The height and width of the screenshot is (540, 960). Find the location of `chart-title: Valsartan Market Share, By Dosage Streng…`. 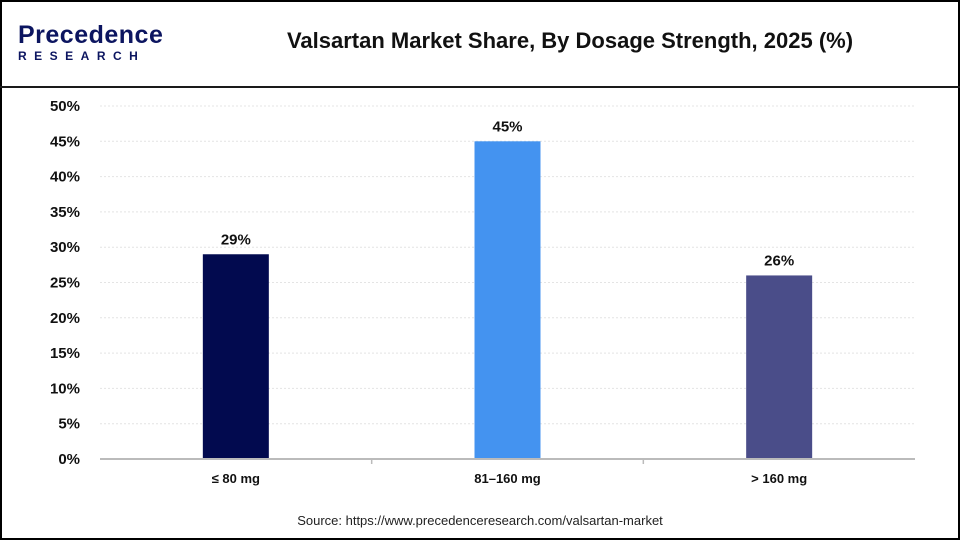

chart-title: Valsartan Market Share, By Dosage Streng… is located at coordinates (570, 40).